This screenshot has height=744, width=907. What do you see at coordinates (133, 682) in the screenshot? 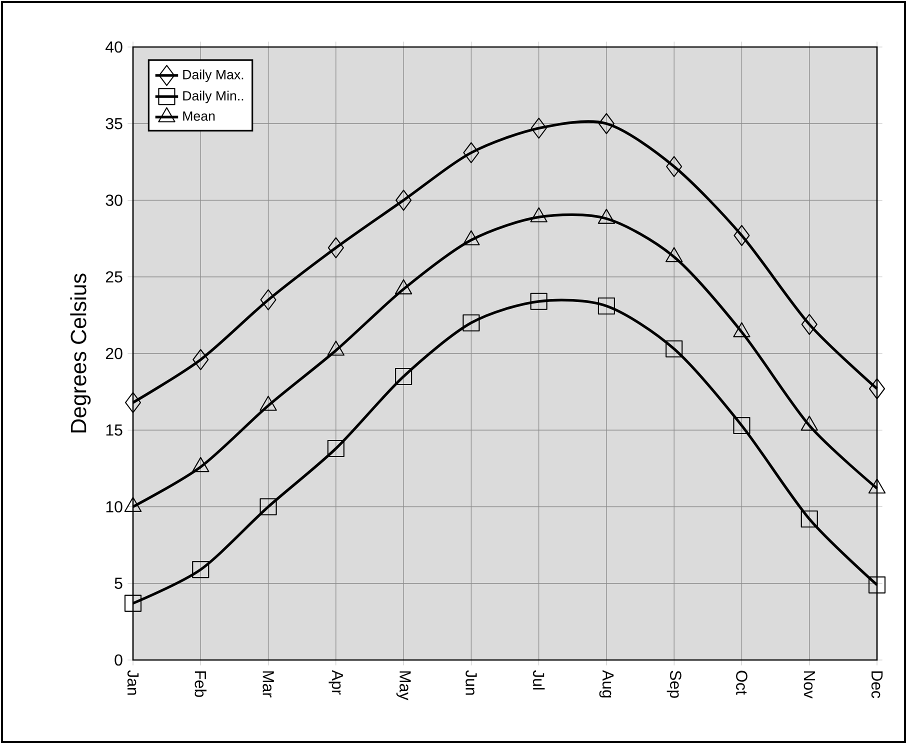
I see `x-tick-label: Jan` at bounding box center [133, 682].